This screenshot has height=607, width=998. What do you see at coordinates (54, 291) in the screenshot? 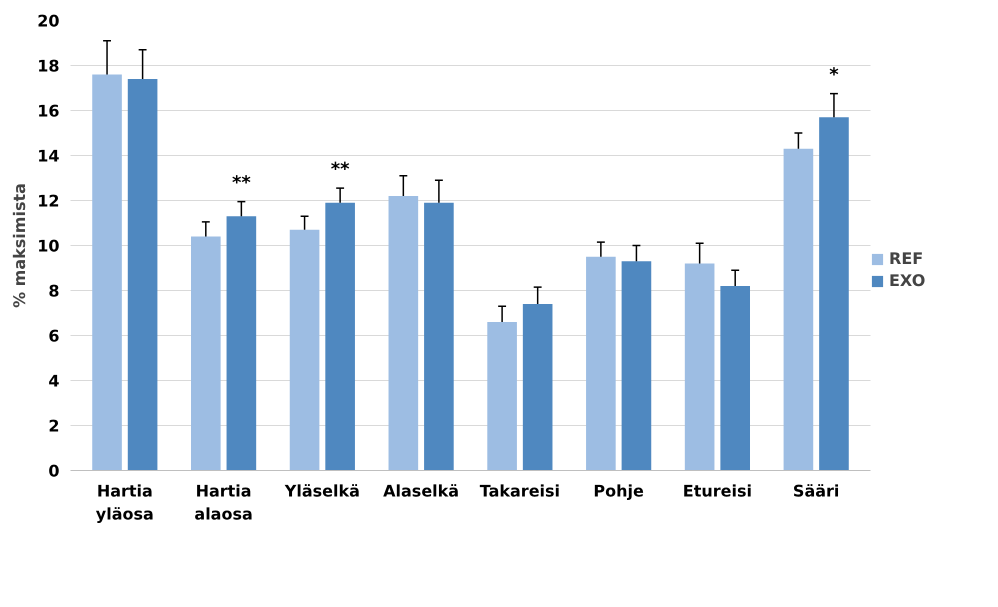
I see `y-tick-label: 8` at bounding box center [54, 291].